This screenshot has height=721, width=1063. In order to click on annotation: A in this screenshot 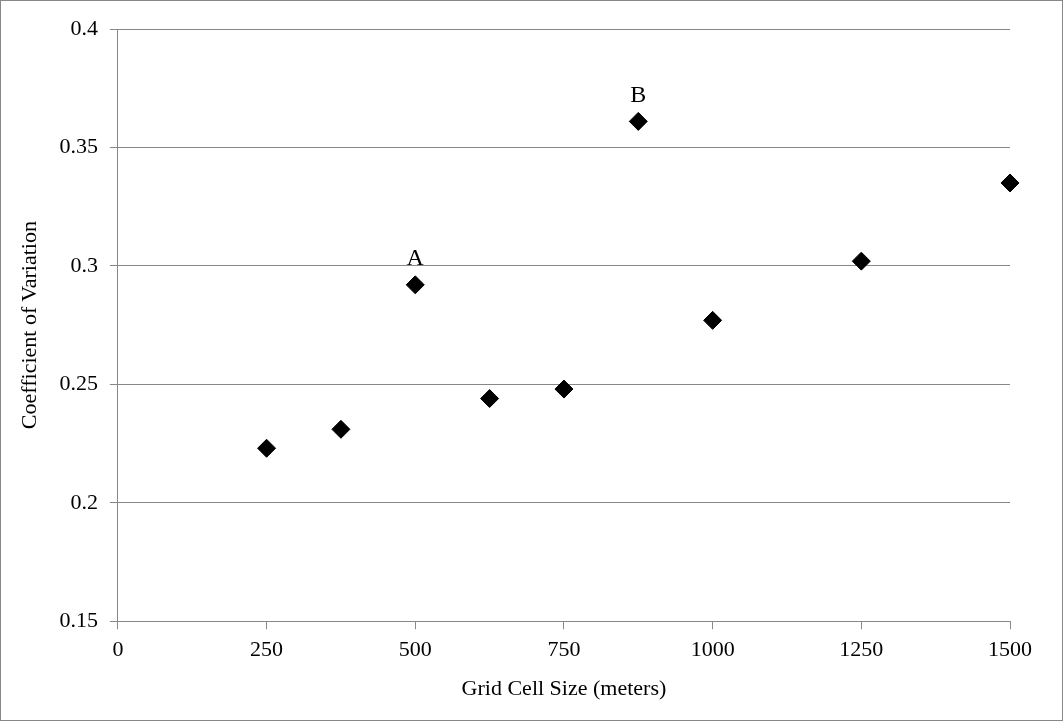, I will do `click(415, 257)`.